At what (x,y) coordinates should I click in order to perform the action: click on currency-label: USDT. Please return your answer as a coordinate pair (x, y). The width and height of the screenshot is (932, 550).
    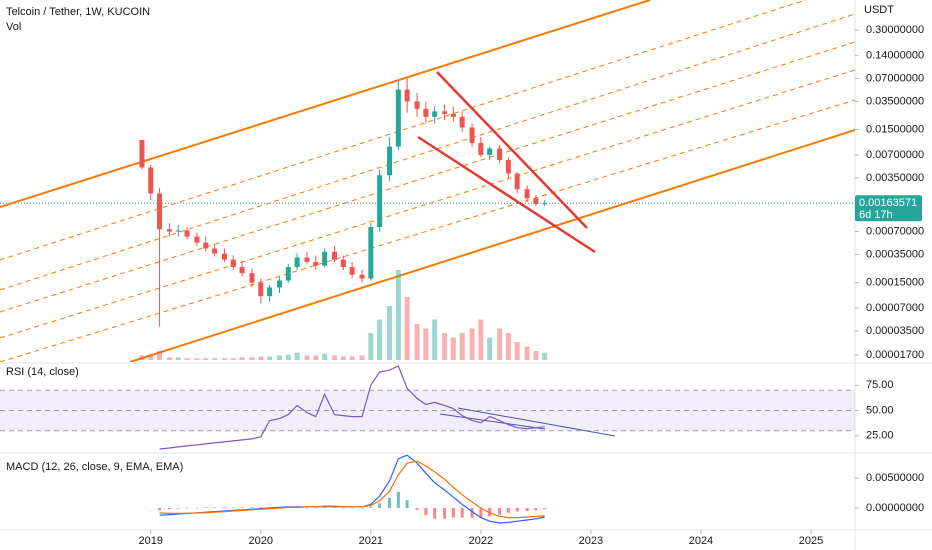
    Looking at the image, I should click on (879, 10).